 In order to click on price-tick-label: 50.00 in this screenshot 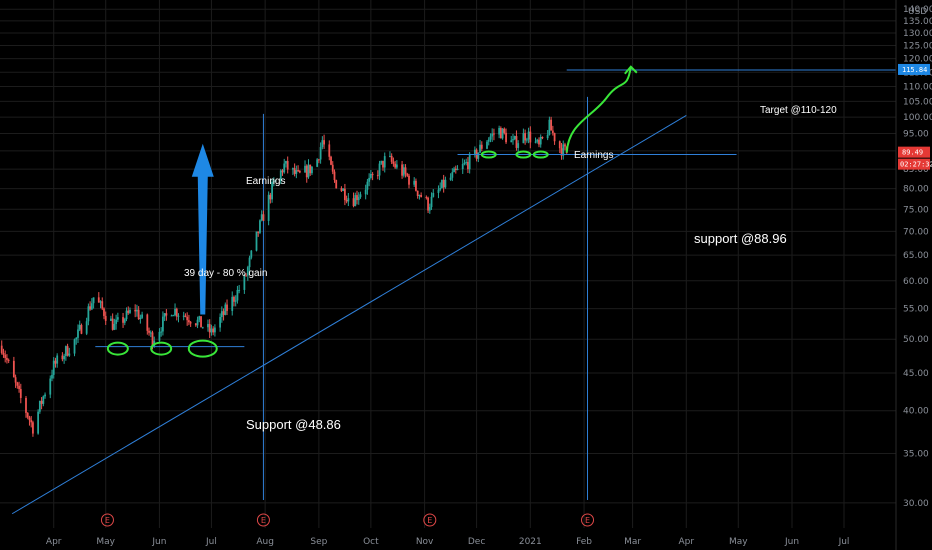, I will do `click(916, 340)`.